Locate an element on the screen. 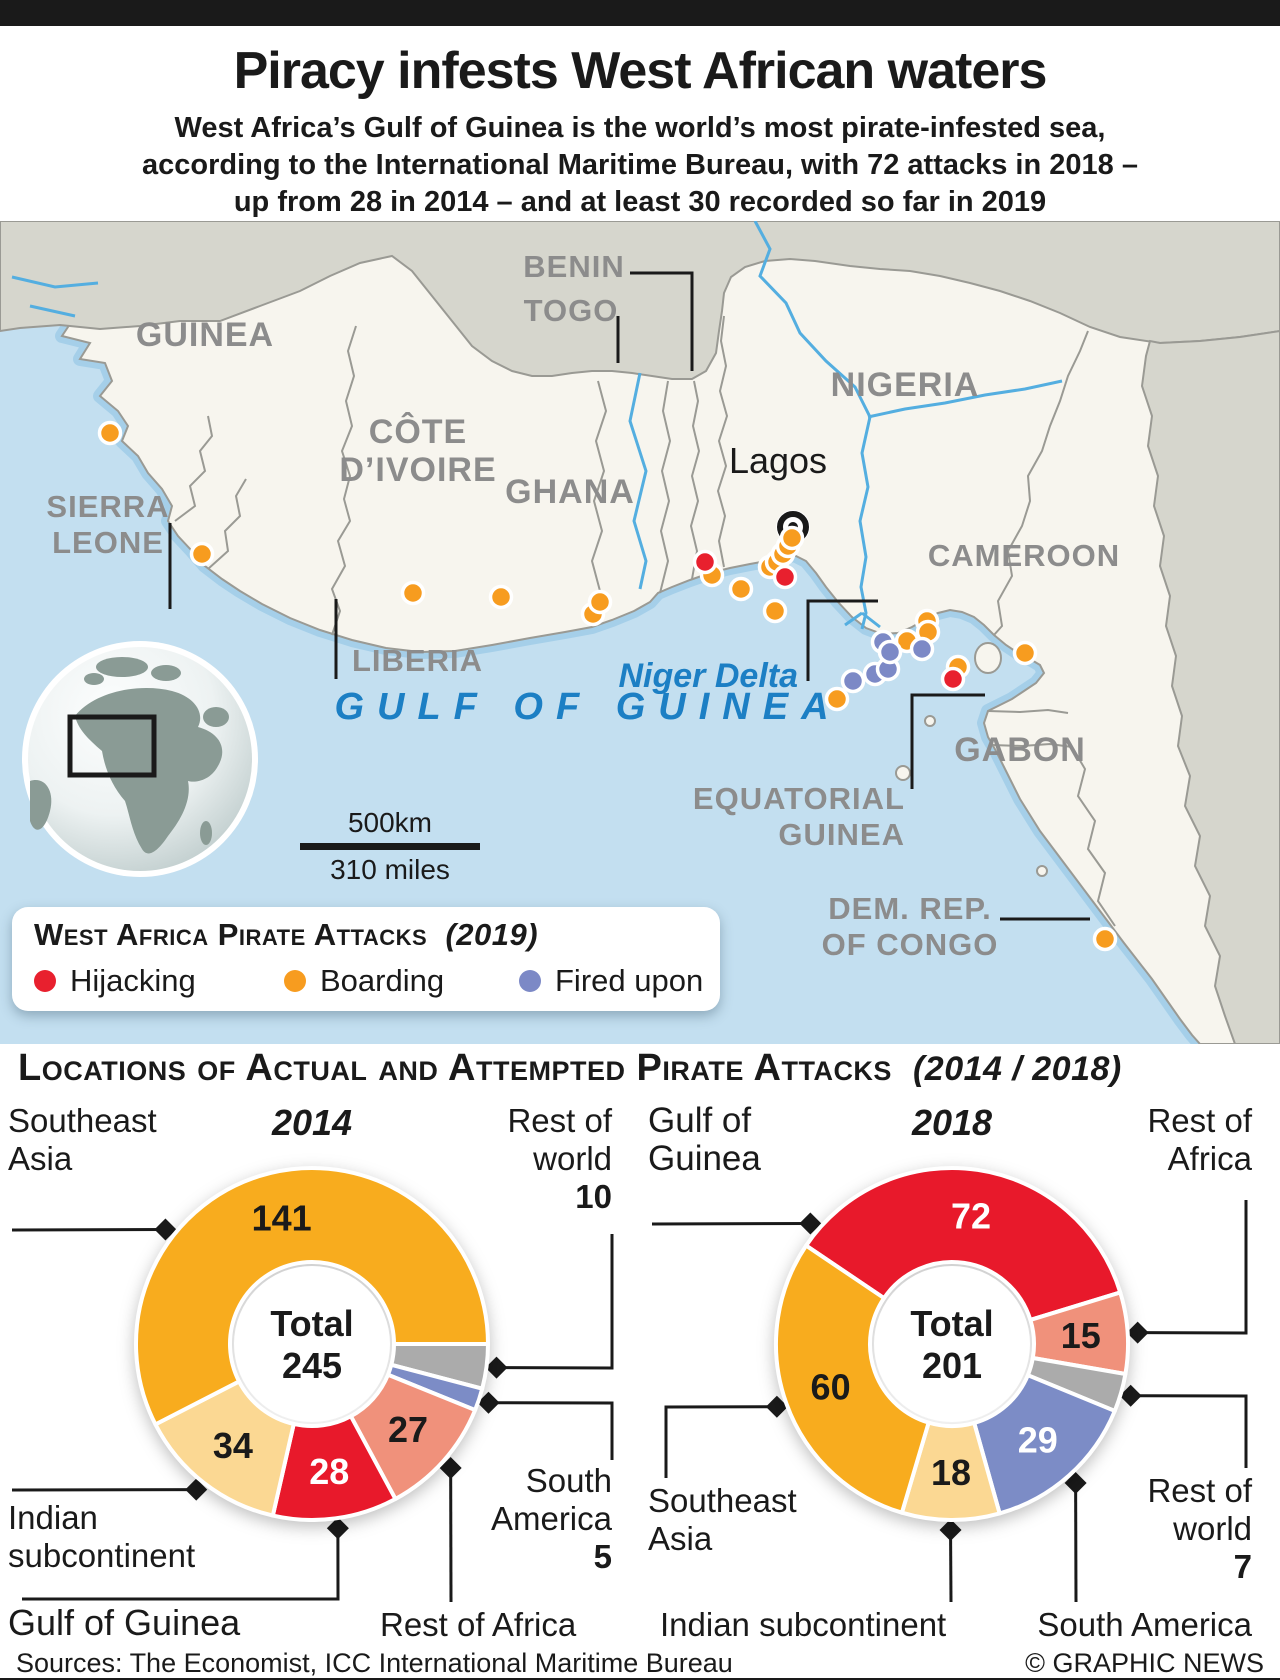 Image resolution: width=1280 pixels, height=1680 pixels. river-volta is located at coordinates (638, 481).